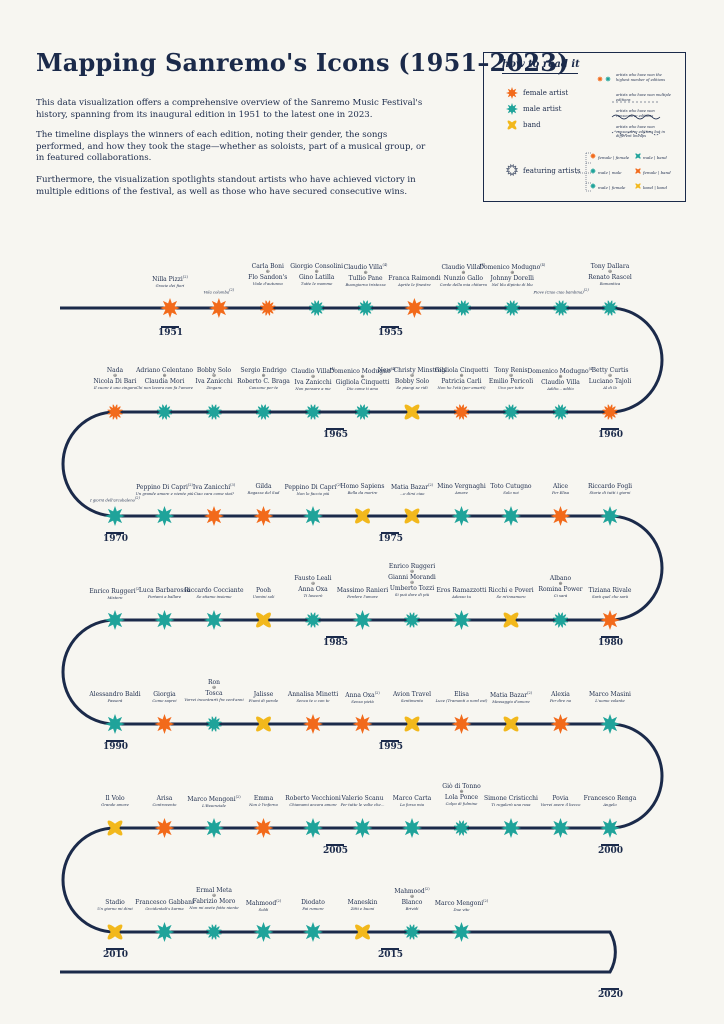 Image resolution: width=724 pixels, height=1024 pixels. Describe the element at coordinates (414, 281) in the screenshot. I see `winner-entry: Franca Raimondi Aprite le finestre` at that location.